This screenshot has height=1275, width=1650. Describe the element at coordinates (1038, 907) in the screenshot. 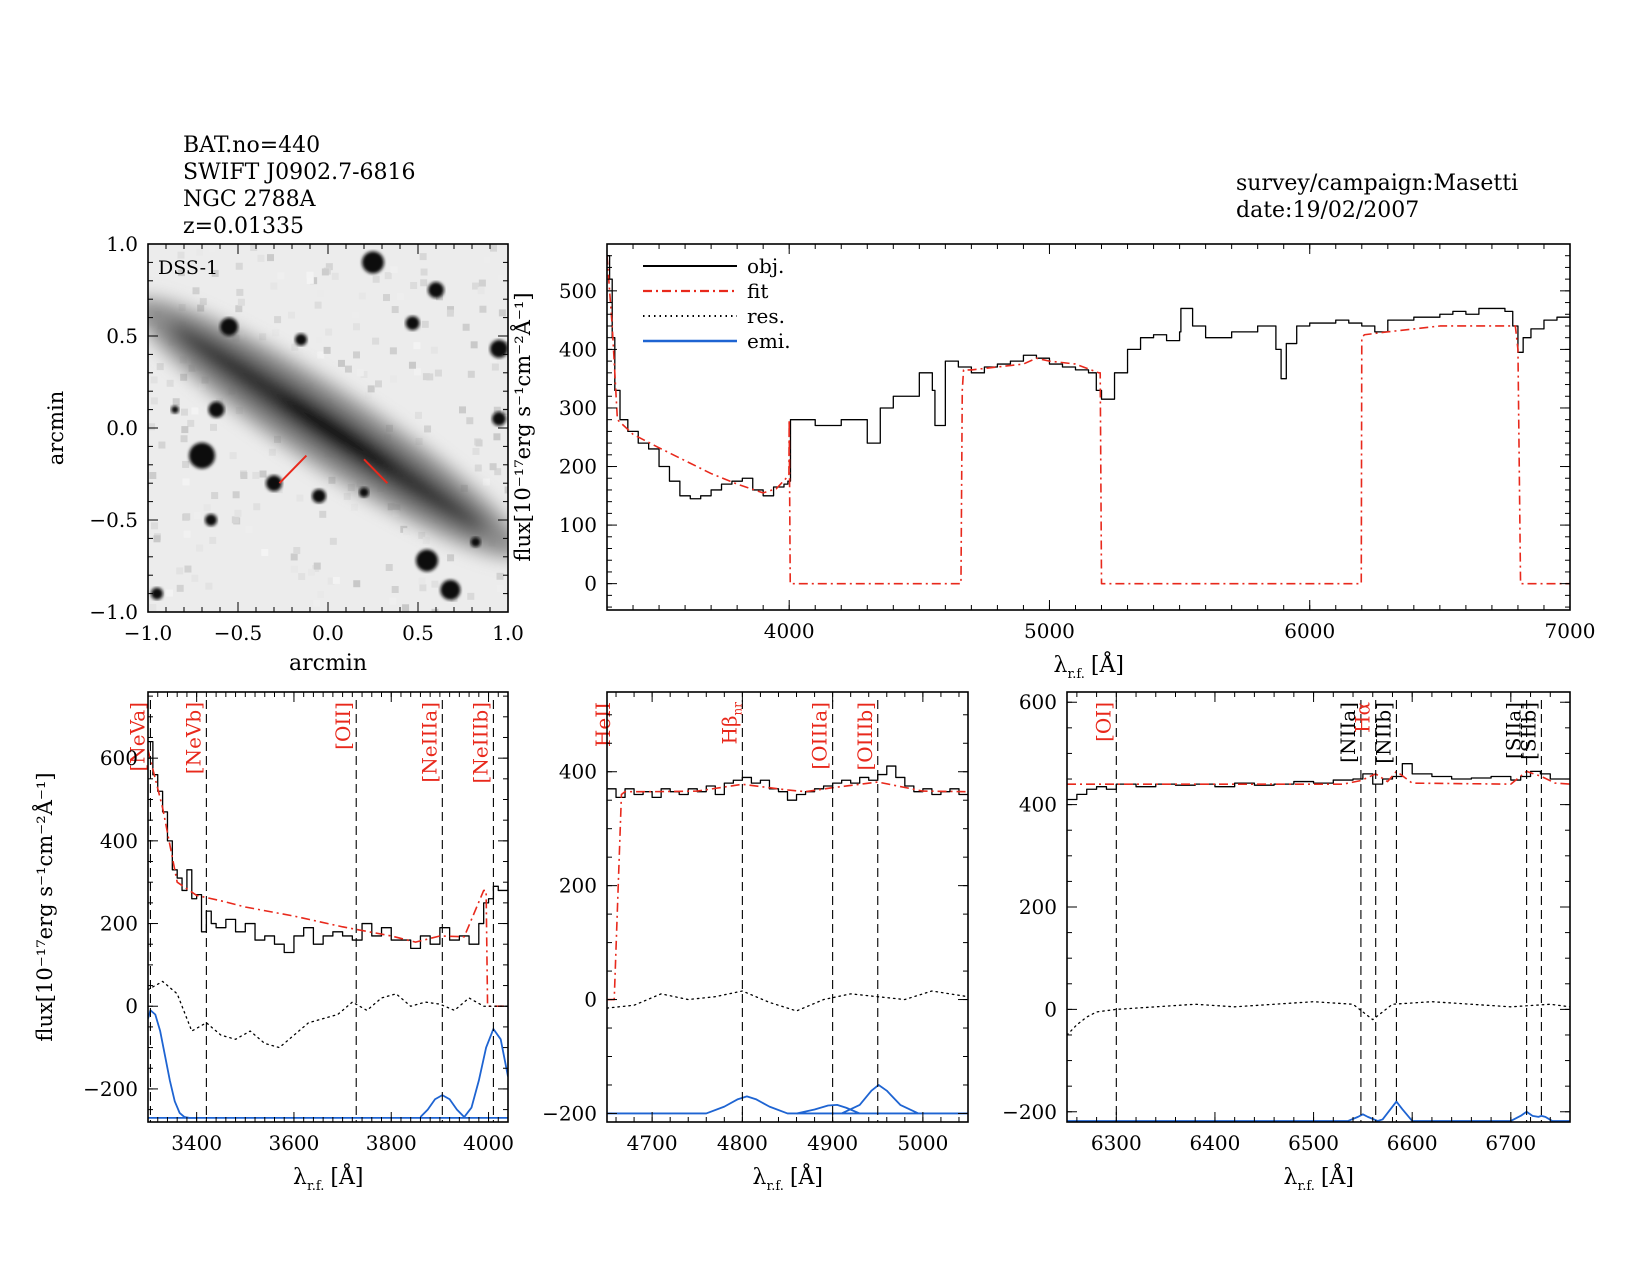

I see `zoom3-ytick-label: 200` at that location.